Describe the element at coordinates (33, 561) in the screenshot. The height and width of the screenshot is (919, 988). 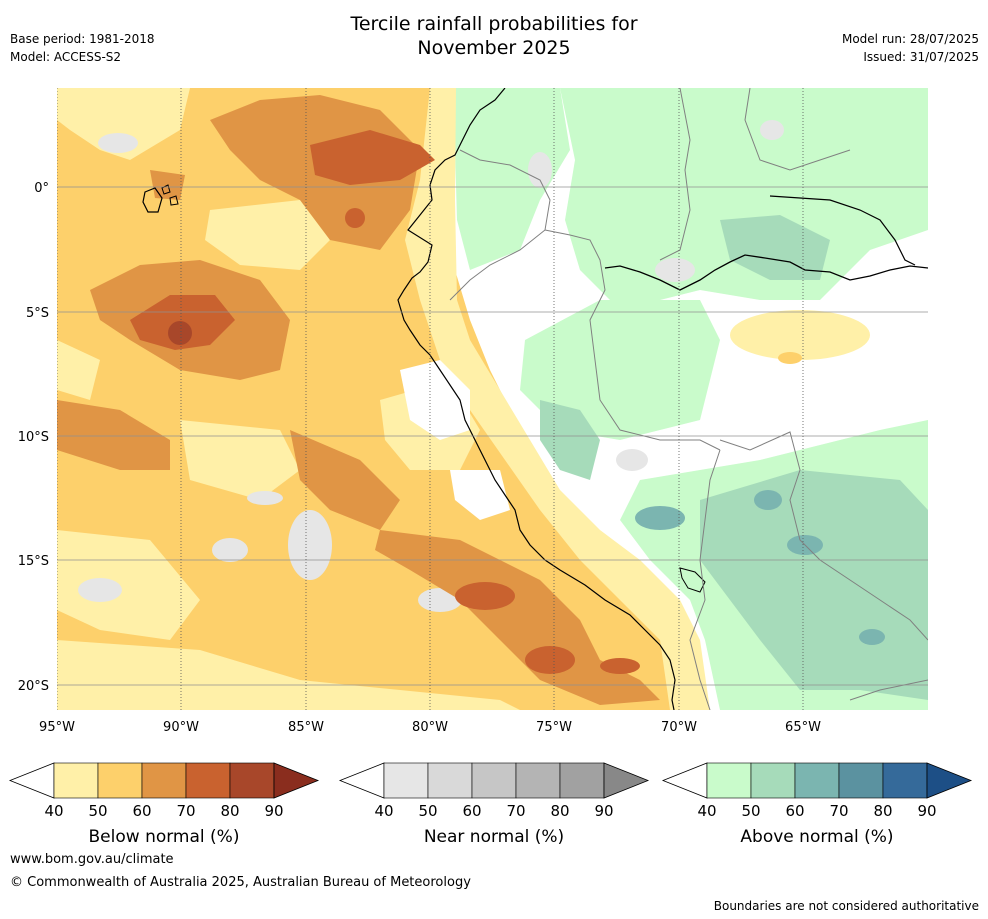
I see `lat-tick: 15°S` at that location.